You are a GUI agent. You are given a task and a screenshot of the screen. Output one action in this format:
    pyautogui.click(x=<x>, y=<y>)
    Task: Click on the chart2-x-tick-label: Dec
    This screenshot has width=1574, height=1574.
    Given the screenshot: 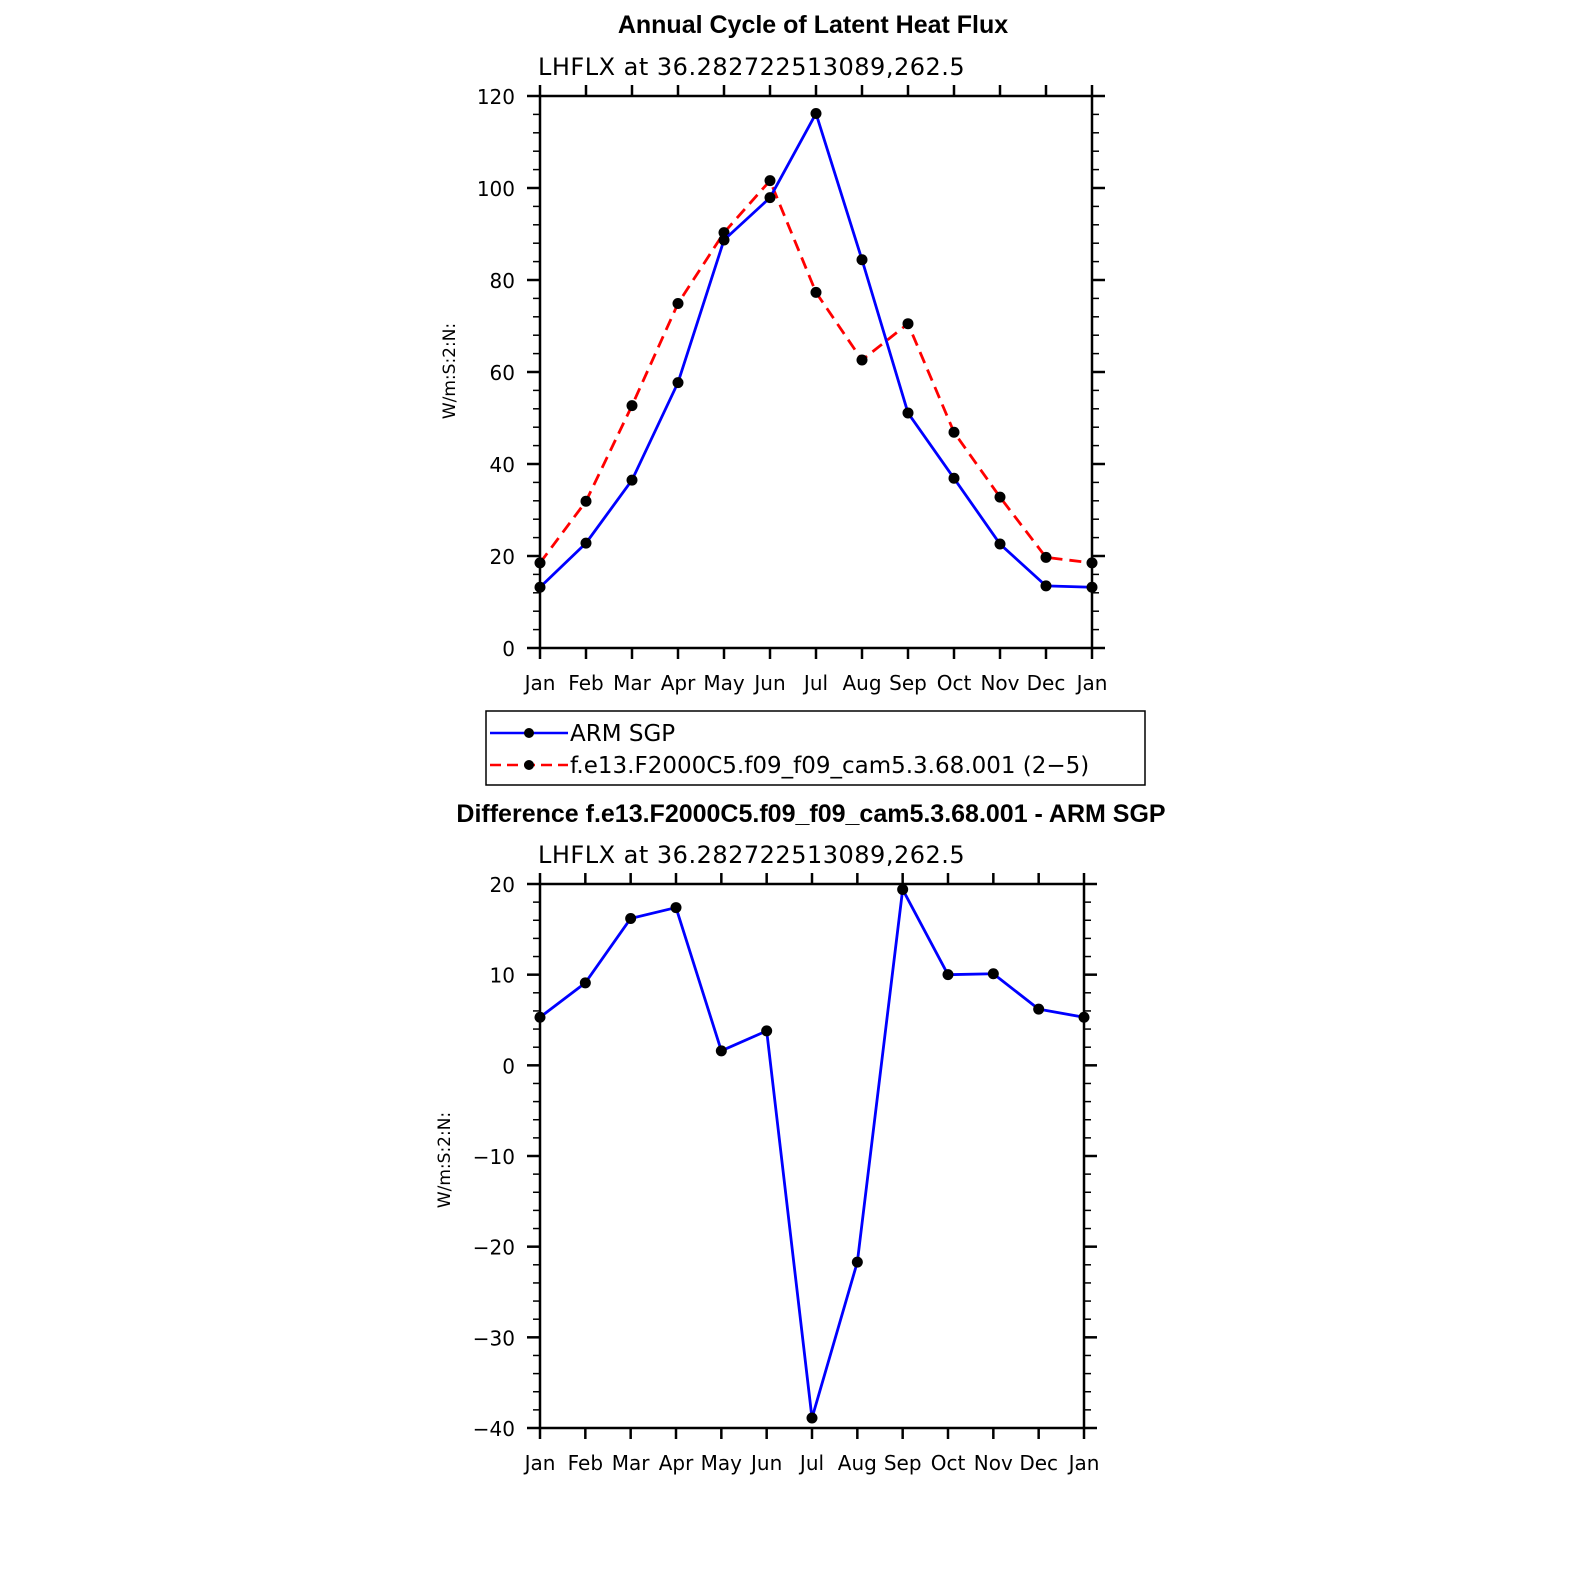 What is the action you would take?
    pyautogui.click(x=1038, y=1463)
    